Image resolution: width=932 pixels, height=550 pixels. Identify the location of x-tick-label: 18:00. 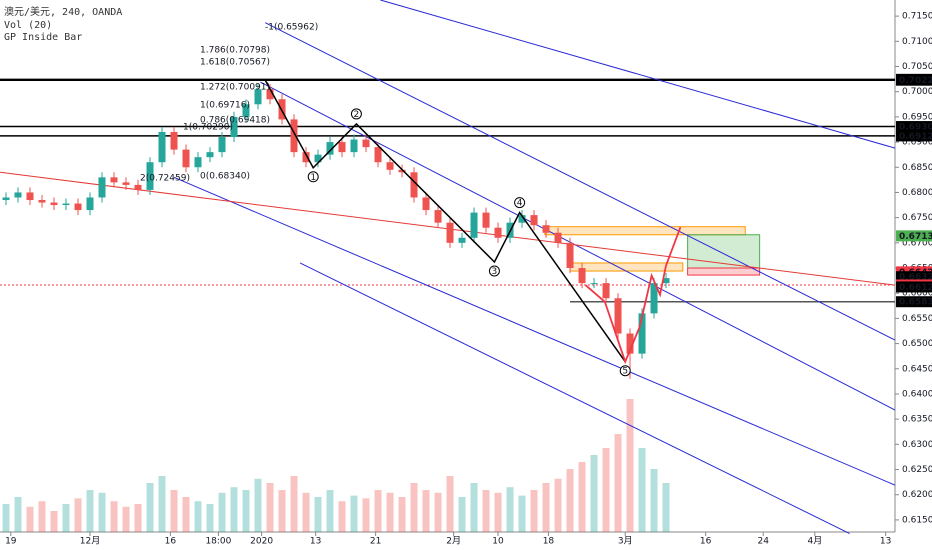
(218, 542).